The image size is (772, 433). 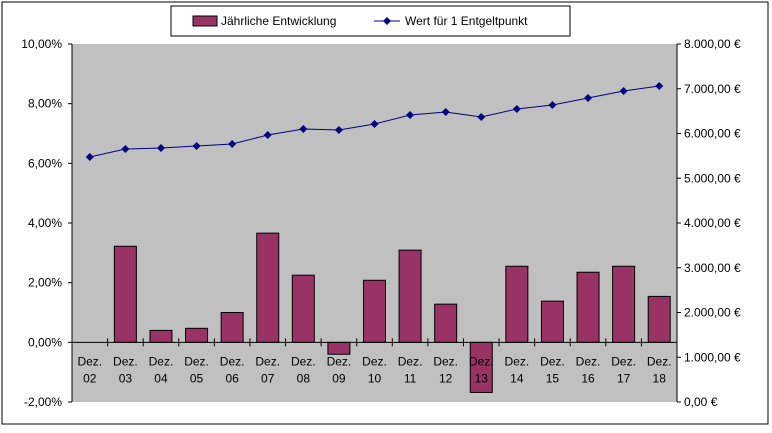 What do you see at coordinates (45, 283) in the screenshot?
I see `left-tick-label: 2,00%` at bounding box center [45, 283].